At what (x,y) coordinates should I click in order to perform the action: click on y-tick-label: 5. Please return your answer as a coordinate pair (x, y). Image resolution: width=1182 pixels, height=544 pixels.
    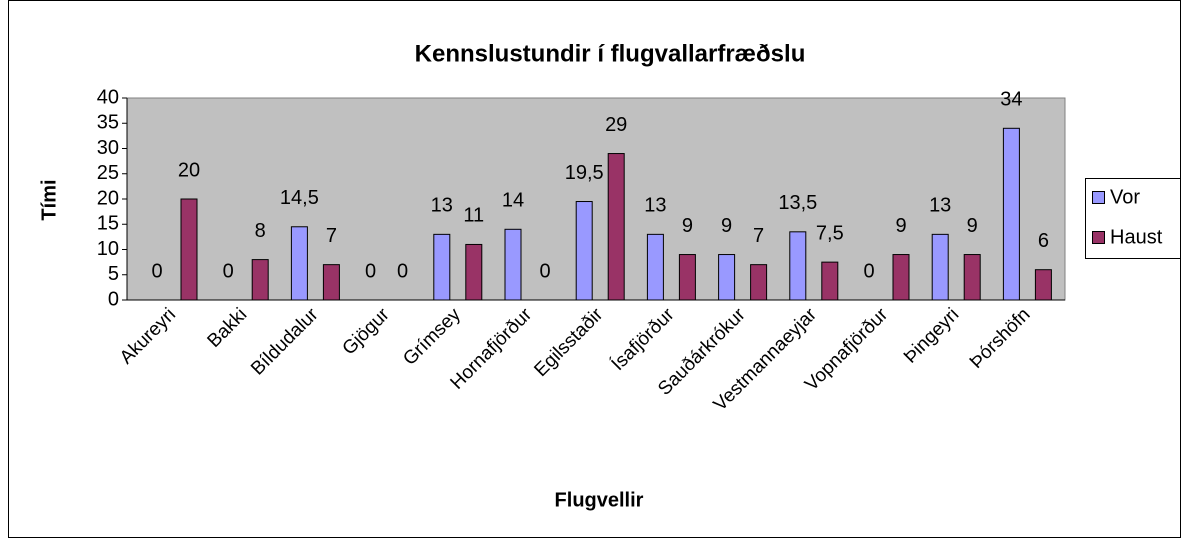
    Looking at the image, I should click on (113, 274).